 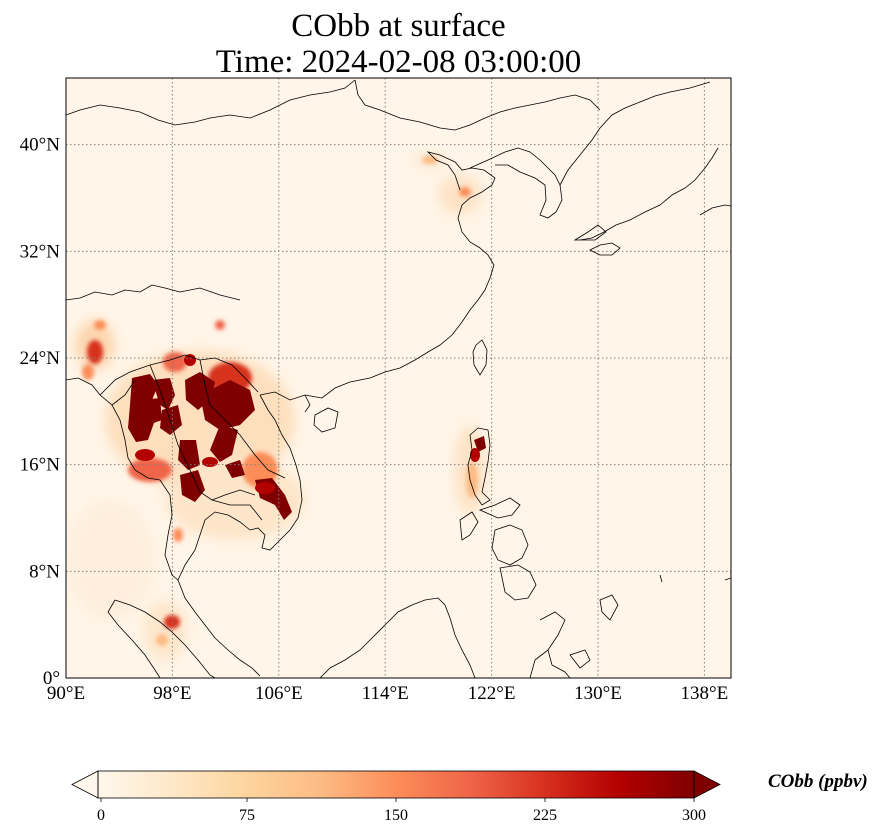 I want to click on colorbar-tick-label: 225, so click(x=545, y=815).